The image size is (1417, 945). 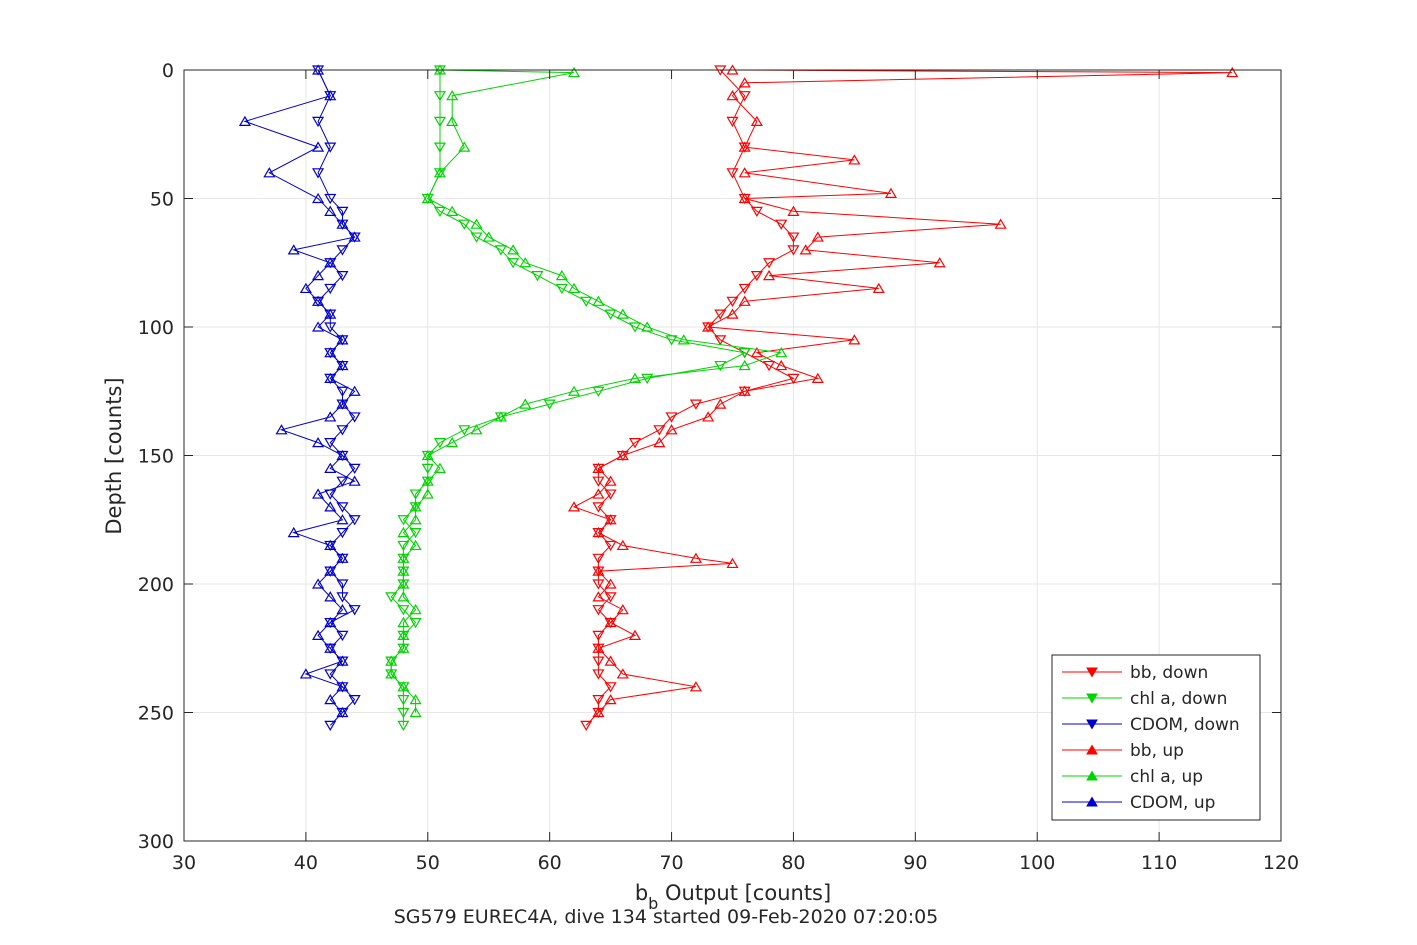 What do you see at coordinates (1172, 803) in the screenshot?
I see `legend-label: CDOM, up` at bounding box center [1172, 803].